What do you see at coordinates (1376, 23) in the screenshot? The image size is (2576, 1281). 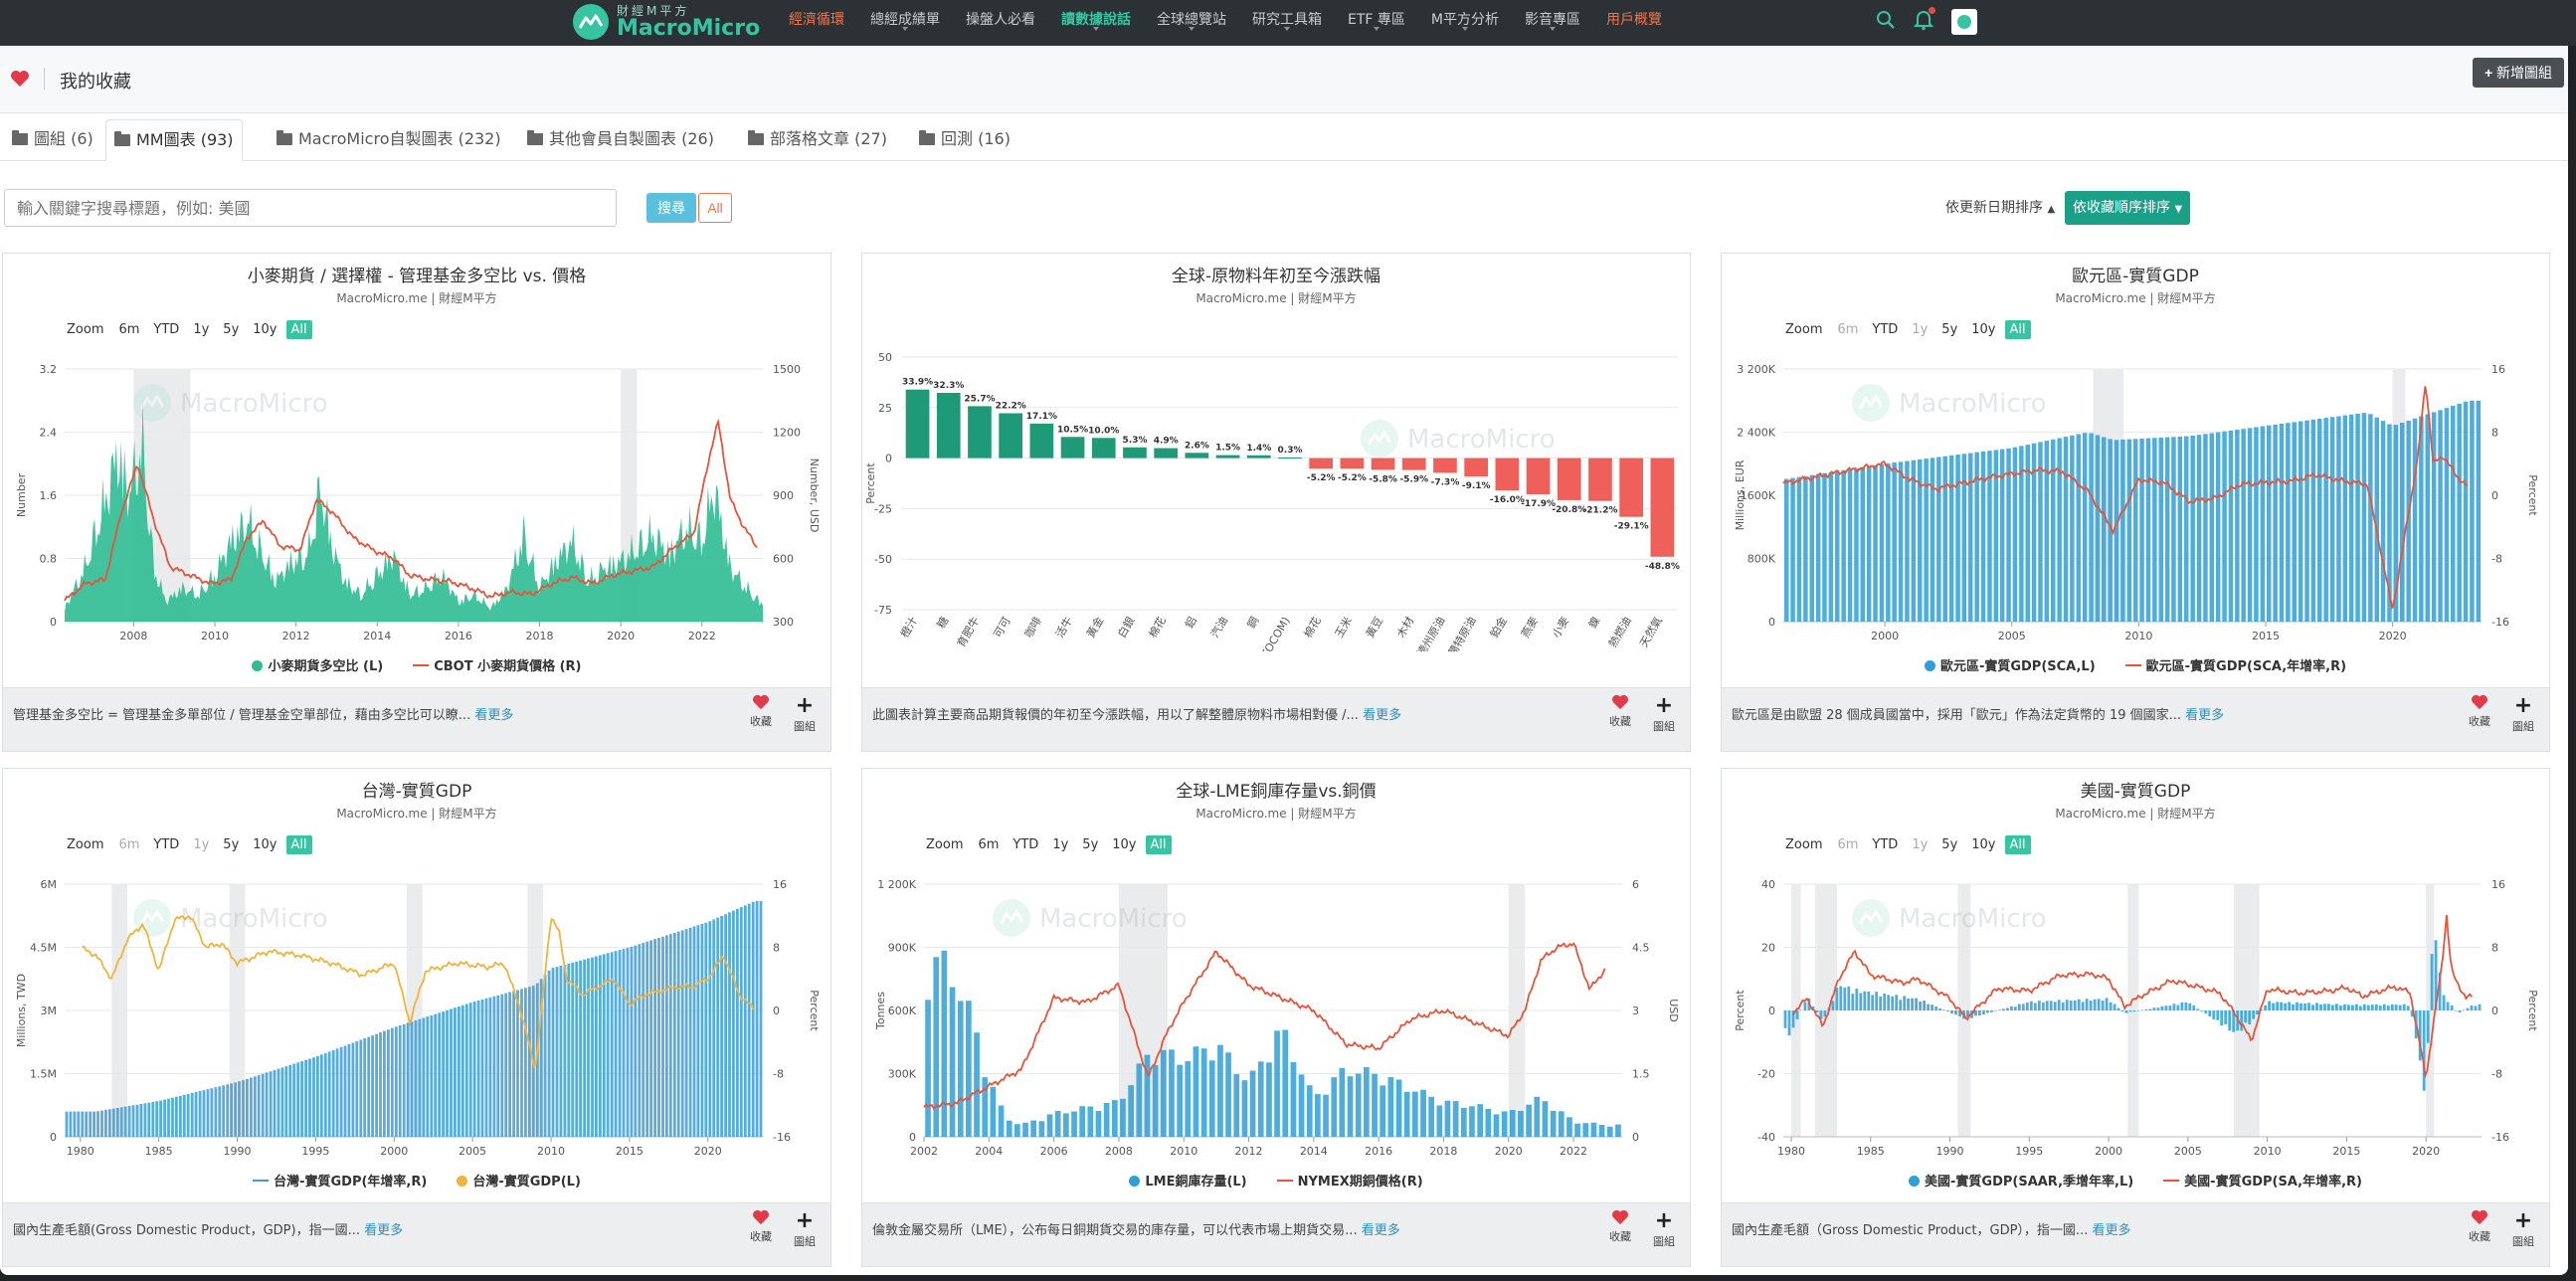 I see `nav-item-6: ETF 專區` at bounding box center [1376, 23].